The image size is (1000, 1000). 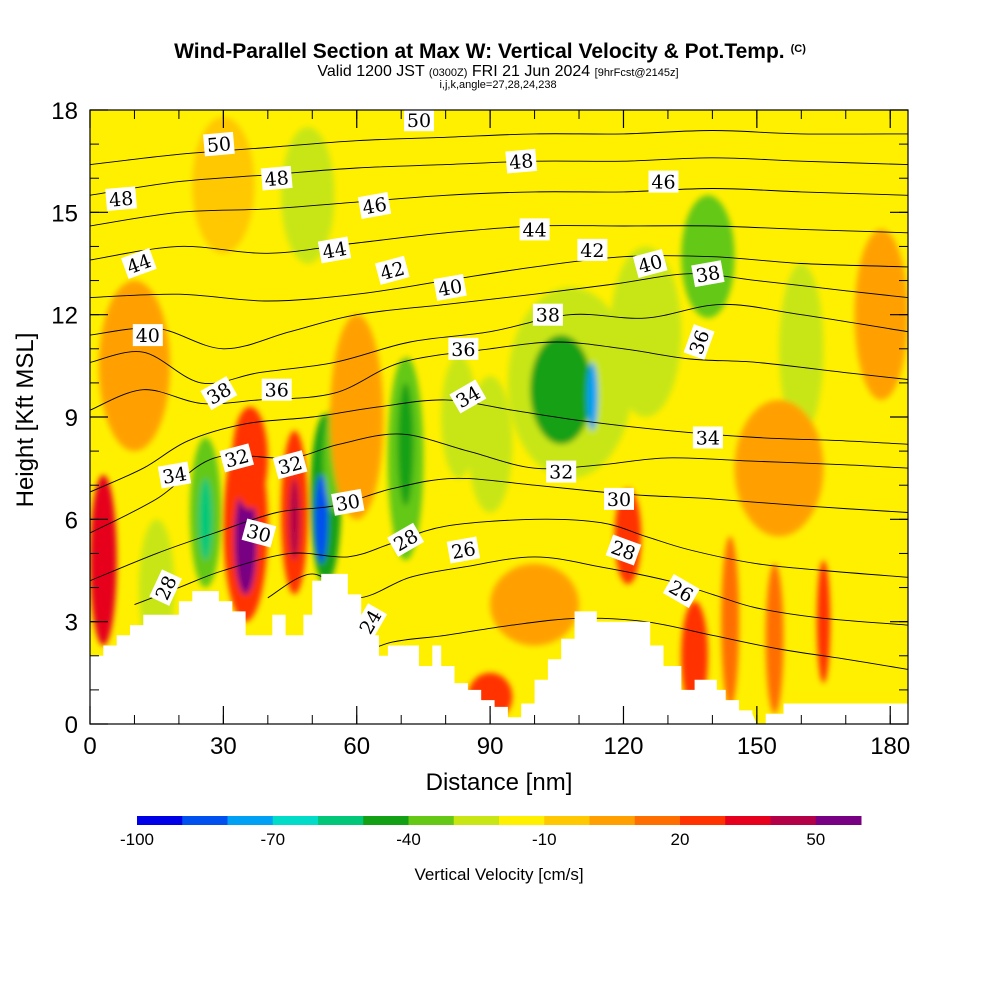 I want to click on y-tick-label: 9, so click(x=71, y=418).